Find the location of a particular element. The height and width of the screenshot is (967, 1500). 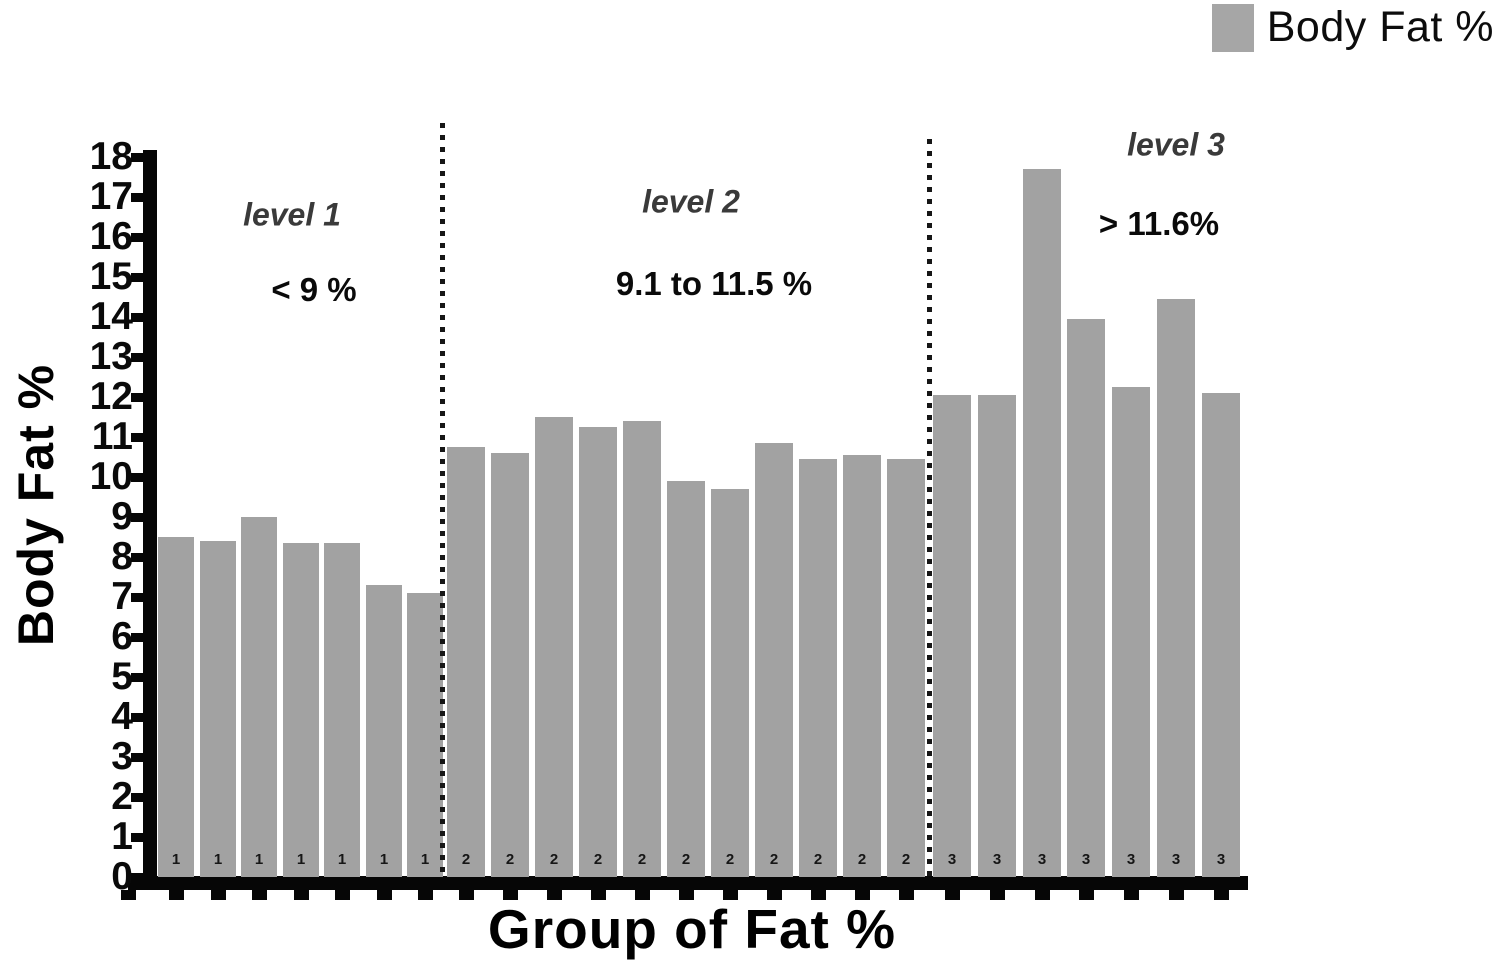

y-tick-label: 14 is located at coordinates (111, 316).